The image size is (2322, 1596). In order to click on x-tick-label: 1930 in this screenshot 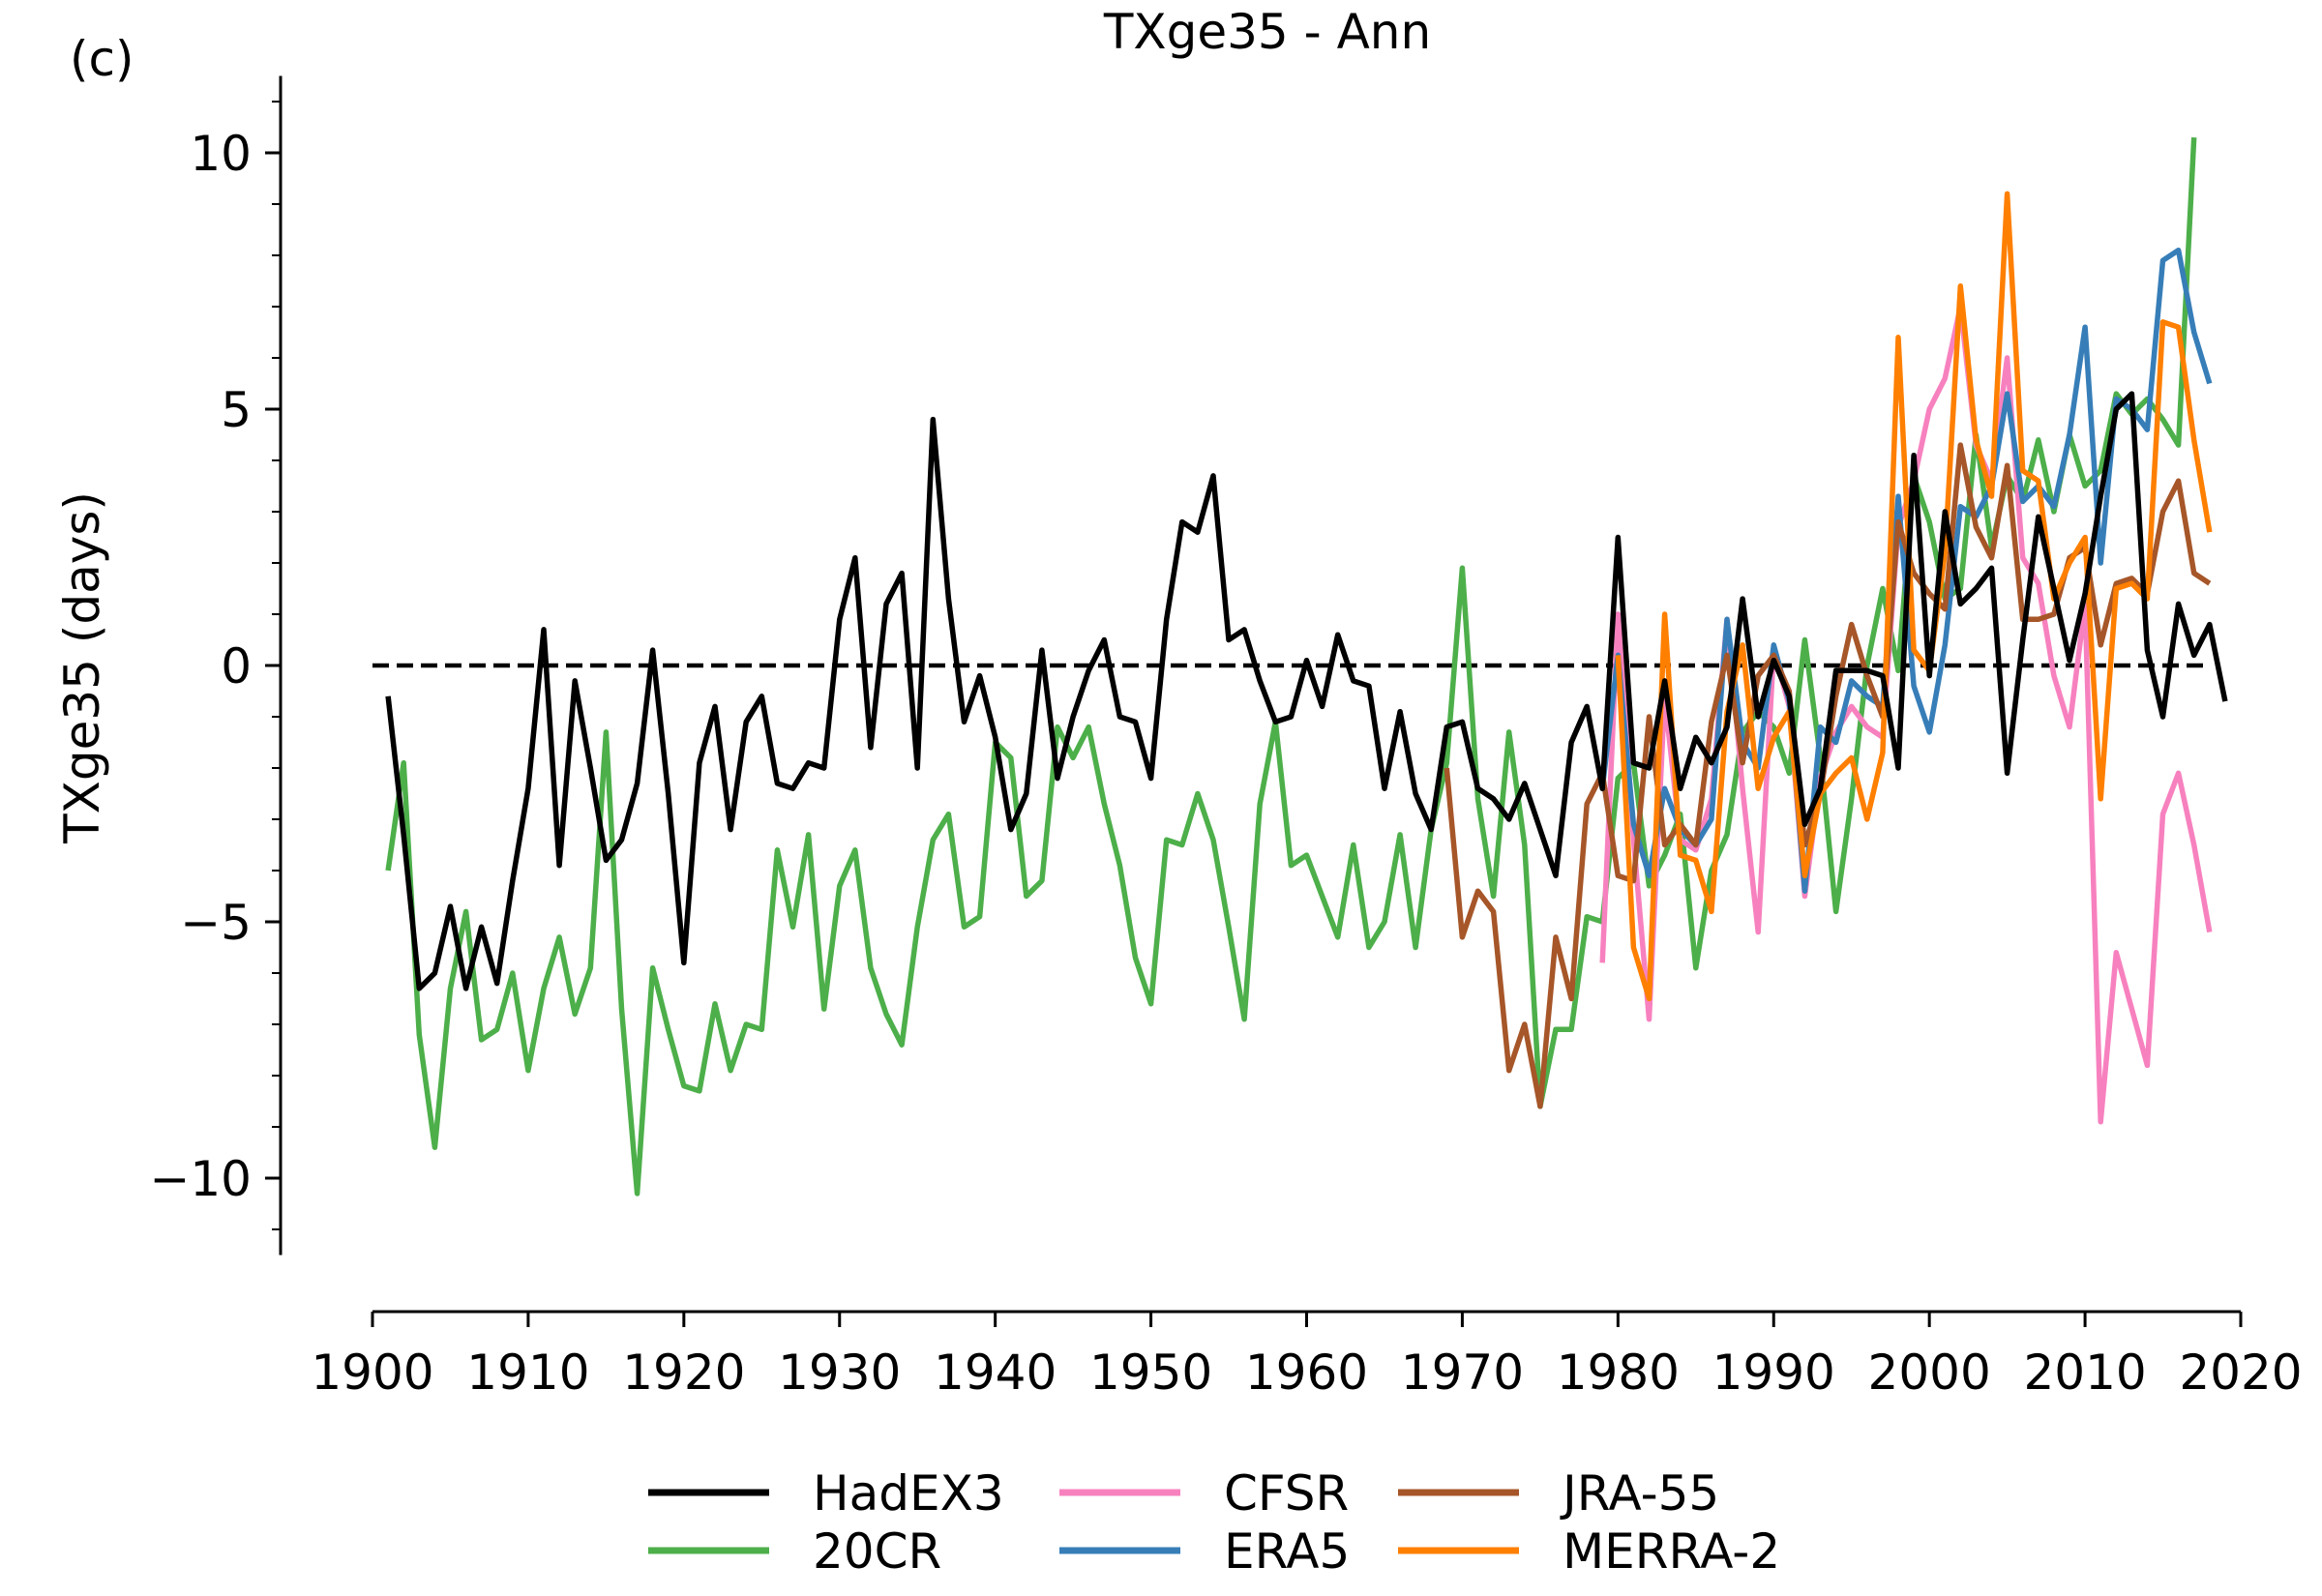, I will do `click(839, 1373)`.